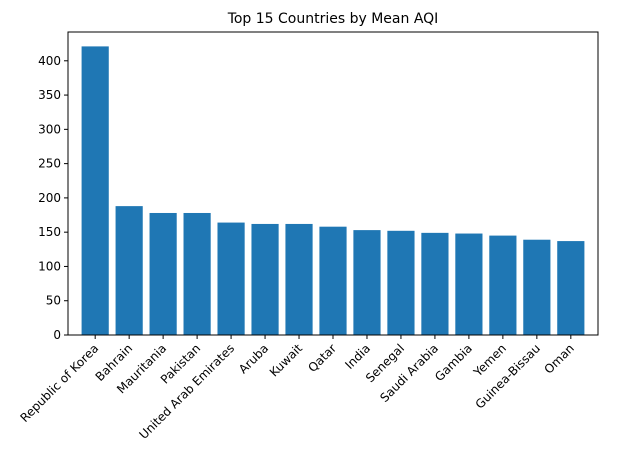 The width and height of the screenshot is (626, 470). Describe the element at coordinates (503, 285) in the screenshot. I see `bar-yemen` at that location.